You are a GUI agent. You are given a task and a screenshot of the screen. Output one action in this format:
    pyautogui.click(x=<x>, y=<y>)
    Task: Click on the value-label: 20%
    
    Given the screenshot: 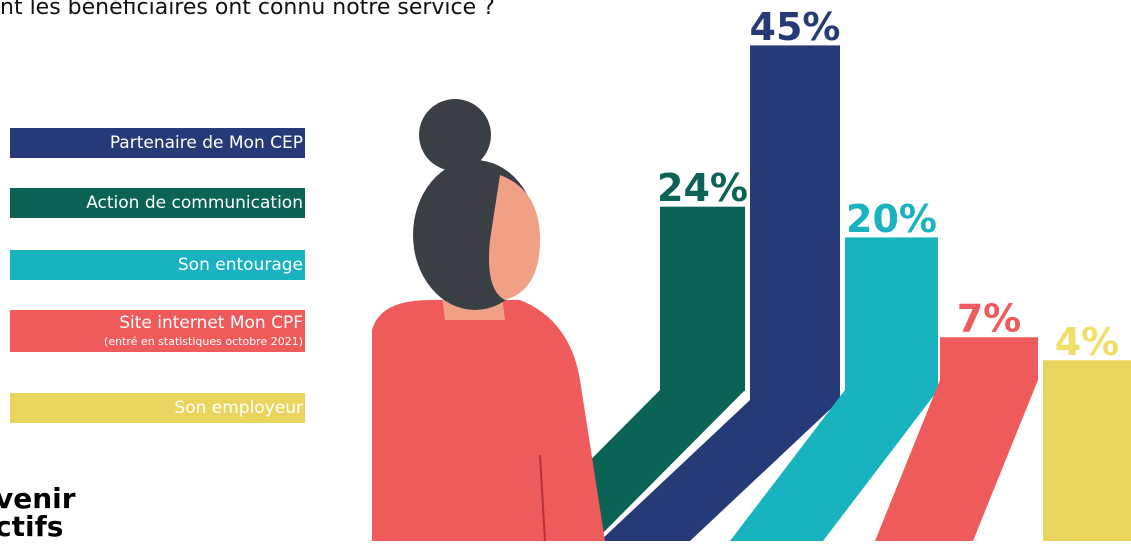 What is the action you would take?
    pyautogui.click(x=891, y=219)
    